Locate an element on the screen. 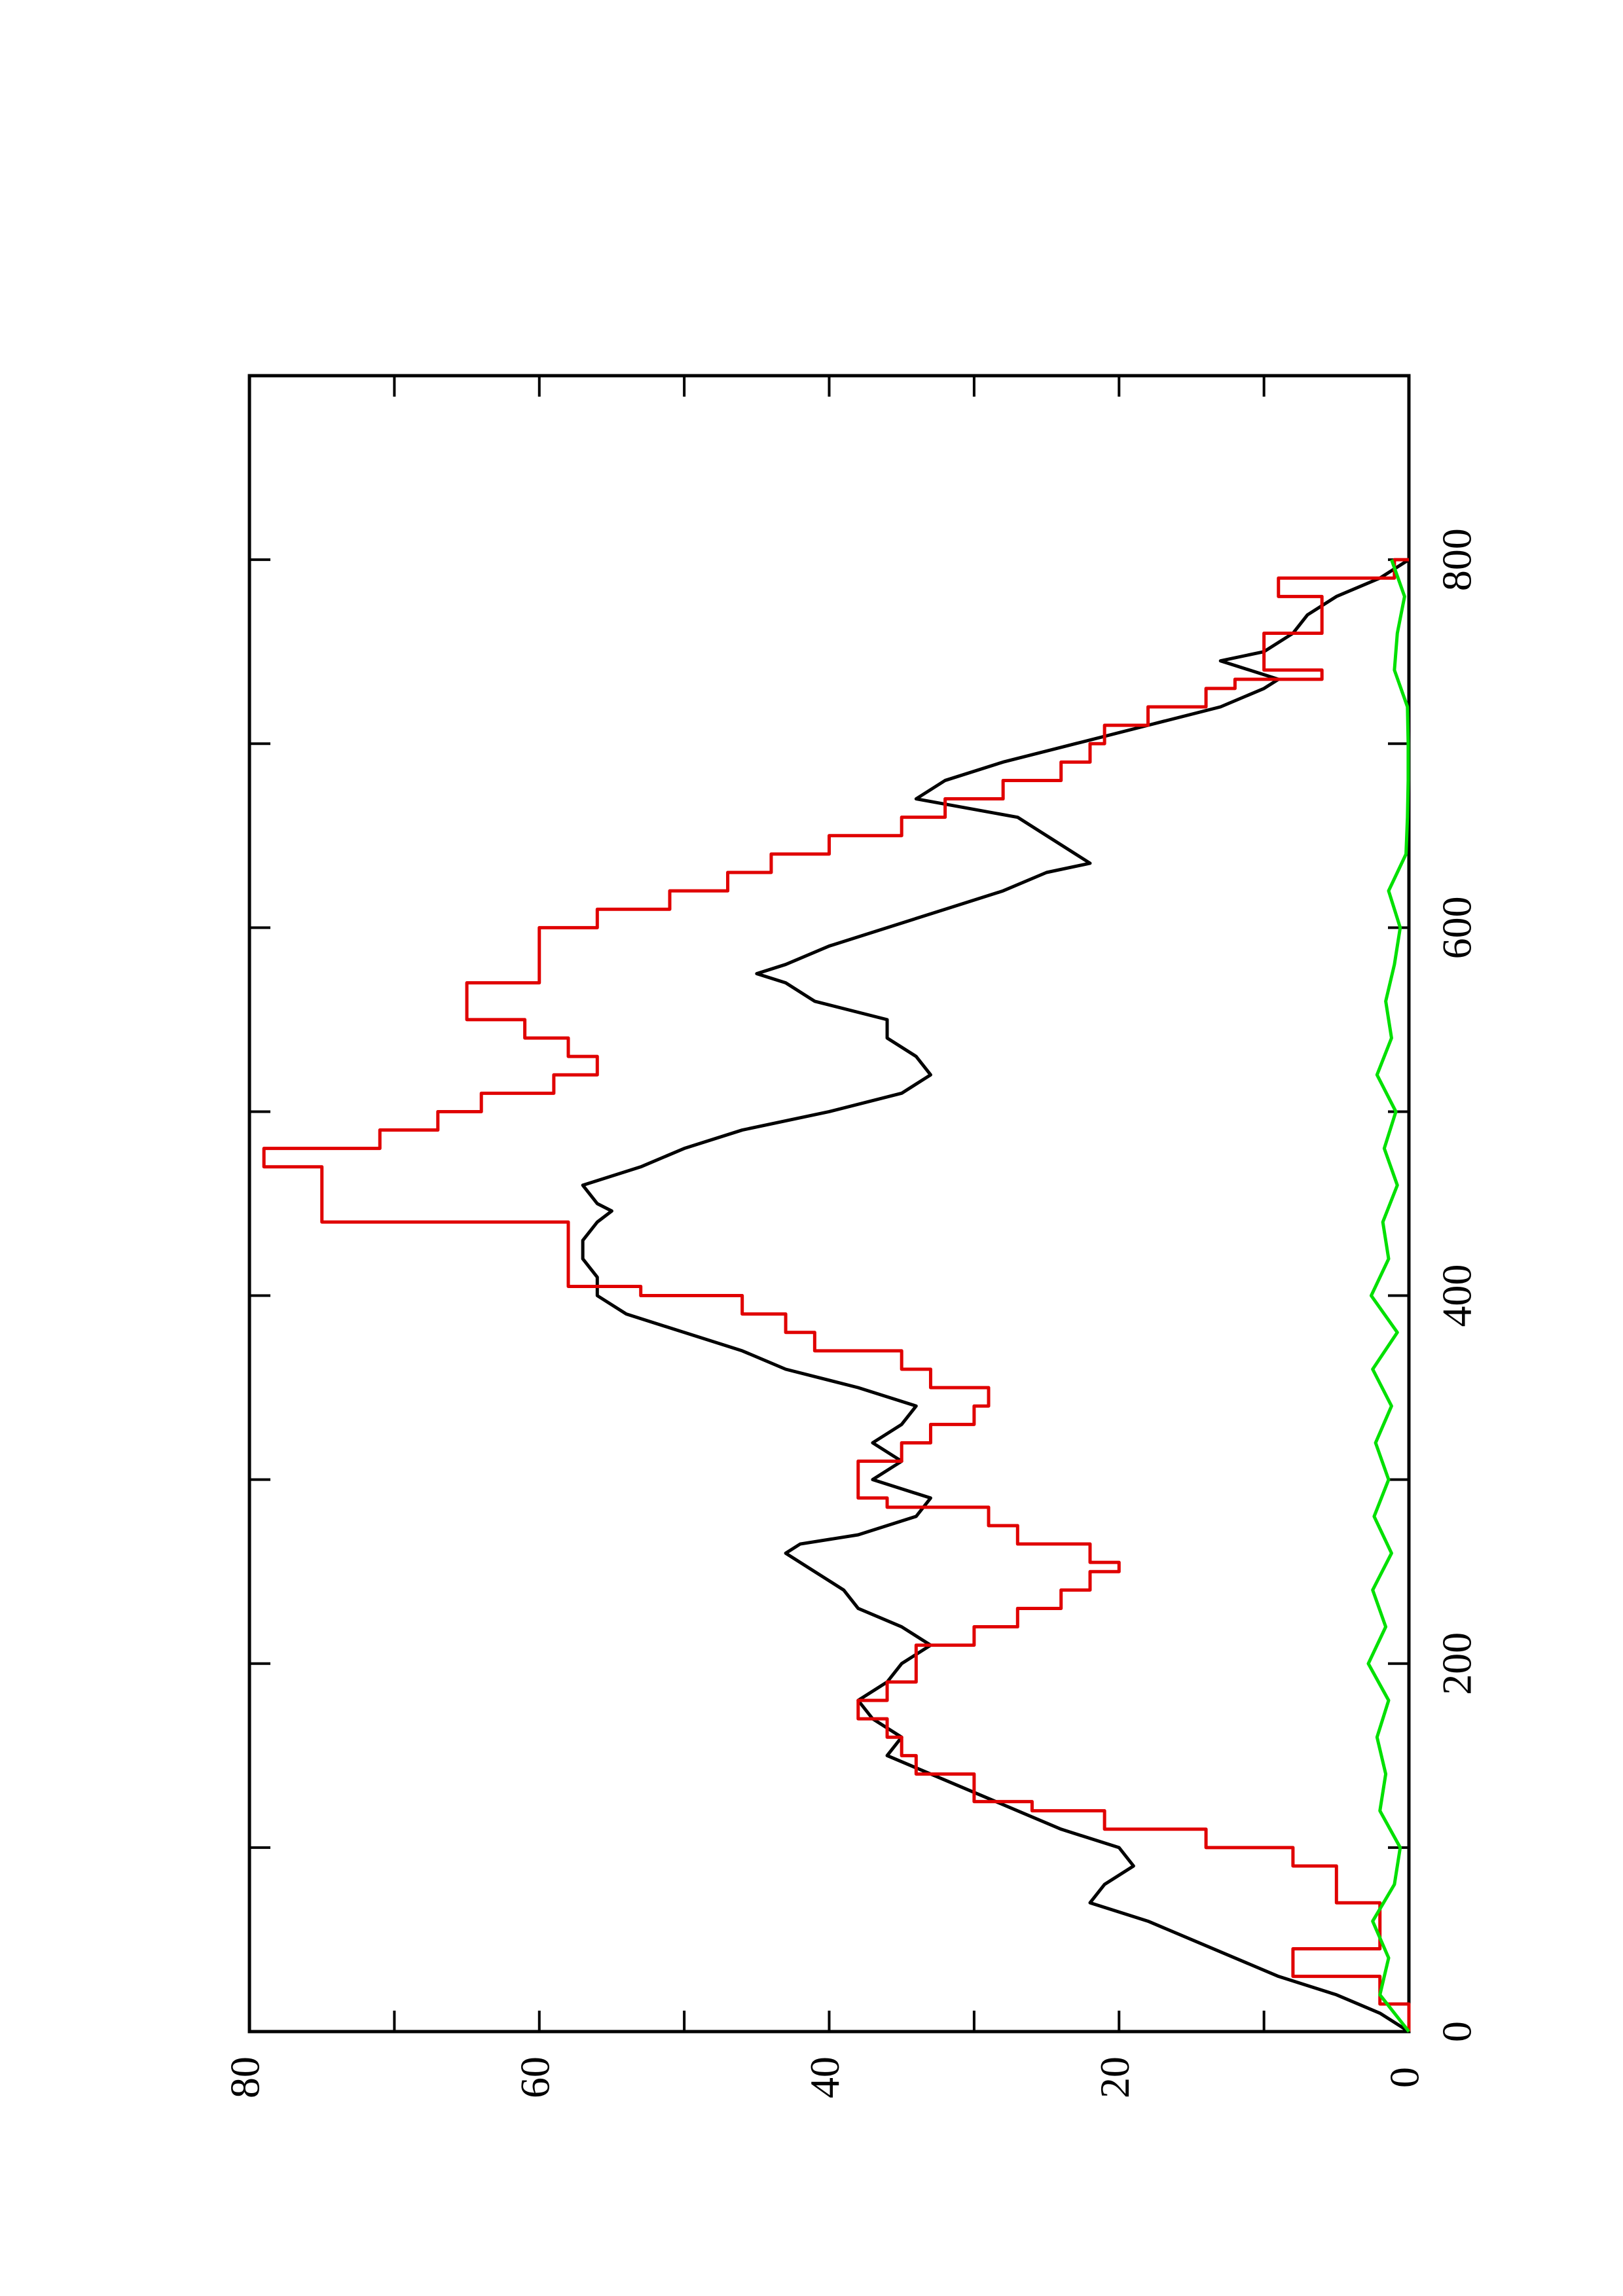 Image resolution: width=1623 pixels, height=2296 pixels. y-tick-label: 60 is located at coordinates (534, 2077).